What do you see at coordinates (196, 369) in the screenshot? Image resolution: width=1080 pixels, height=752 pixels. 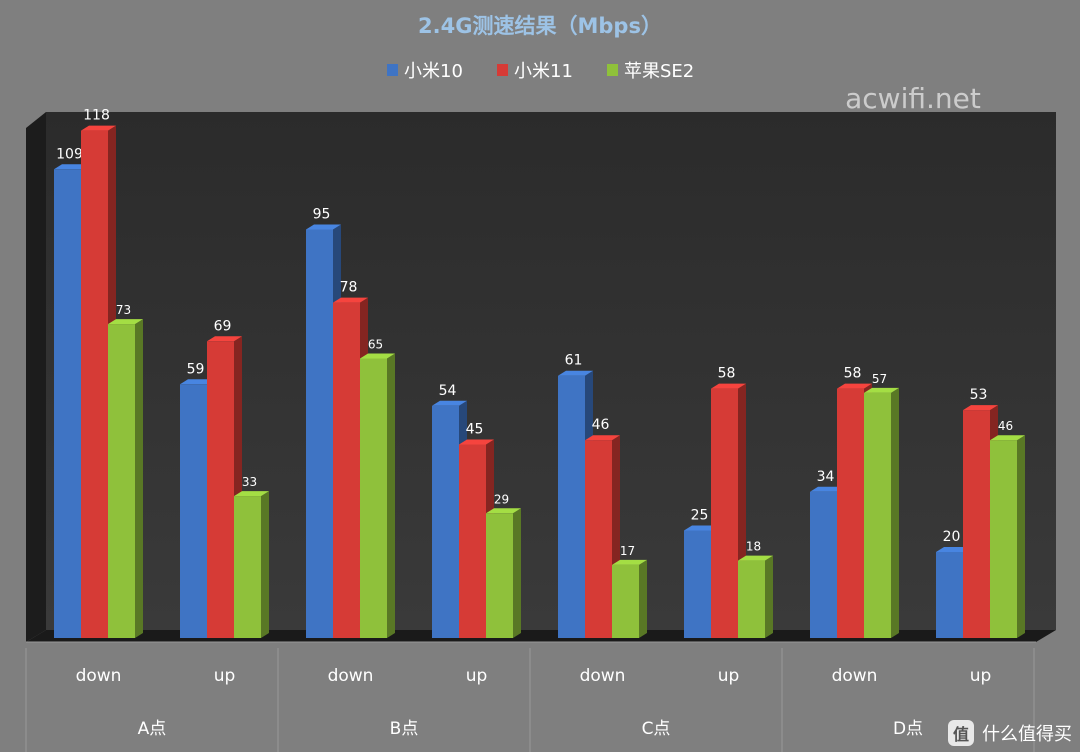 I see `data-label: 59` at bounding box center [196, 369].